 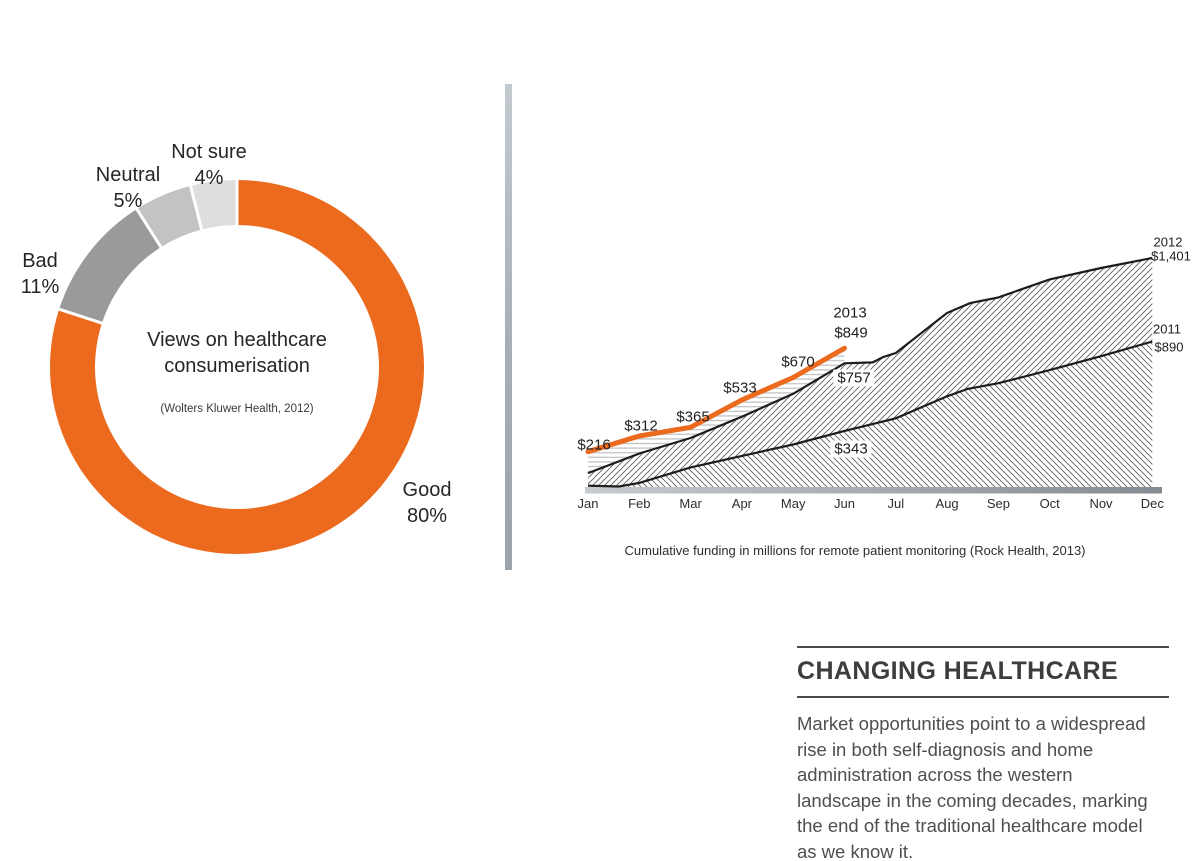 I want to click on donut-title-line2: consumerisation, so click(x=237, y=366).